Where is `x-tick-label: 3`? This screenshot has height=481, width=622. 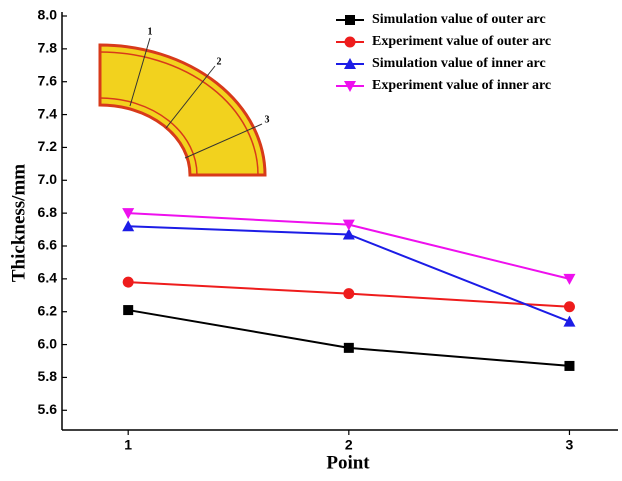 x-tick-label: 3 is located at coordinates (570, 445).